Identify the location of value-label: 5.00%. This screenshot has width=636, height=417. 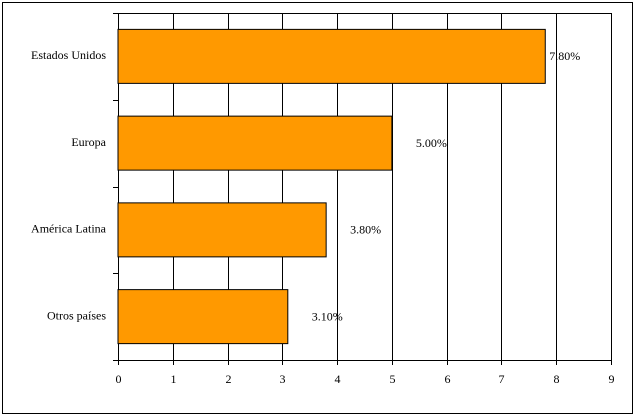
(431, 143).